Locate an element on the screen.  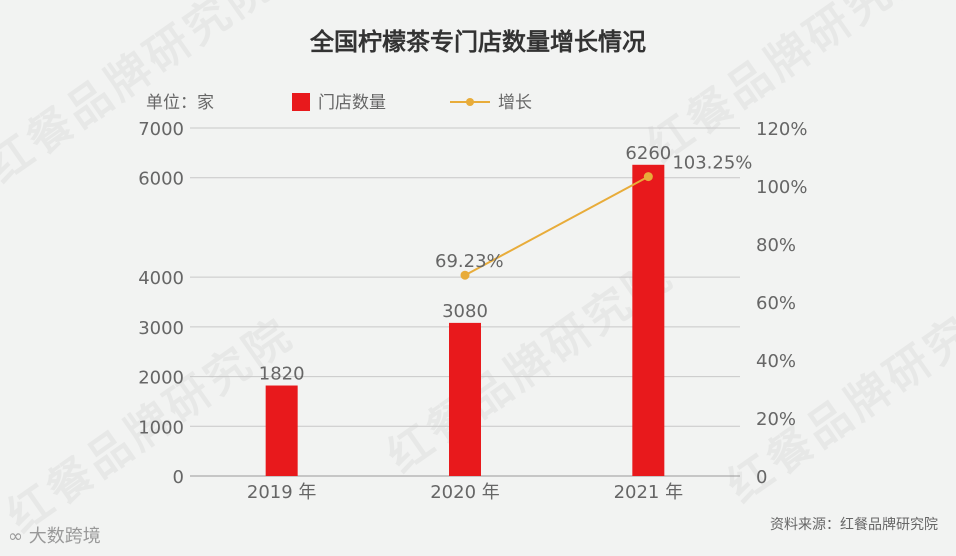
line-data-label: 103.25% is located at coordinates (712, 163).